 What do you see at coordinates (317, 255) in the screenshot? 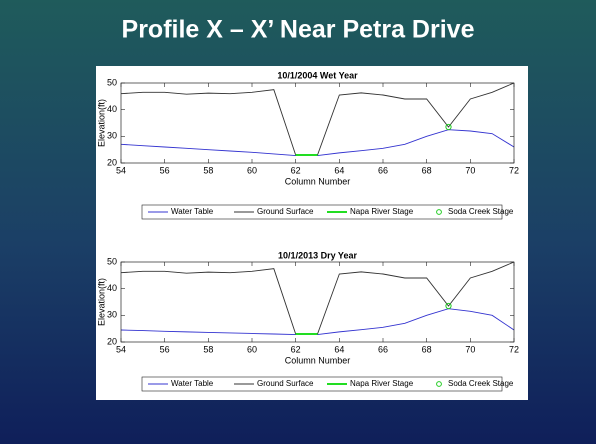
I see `chart-title: 10/1/2013 Dry Year` at bounding box center [317, 255].